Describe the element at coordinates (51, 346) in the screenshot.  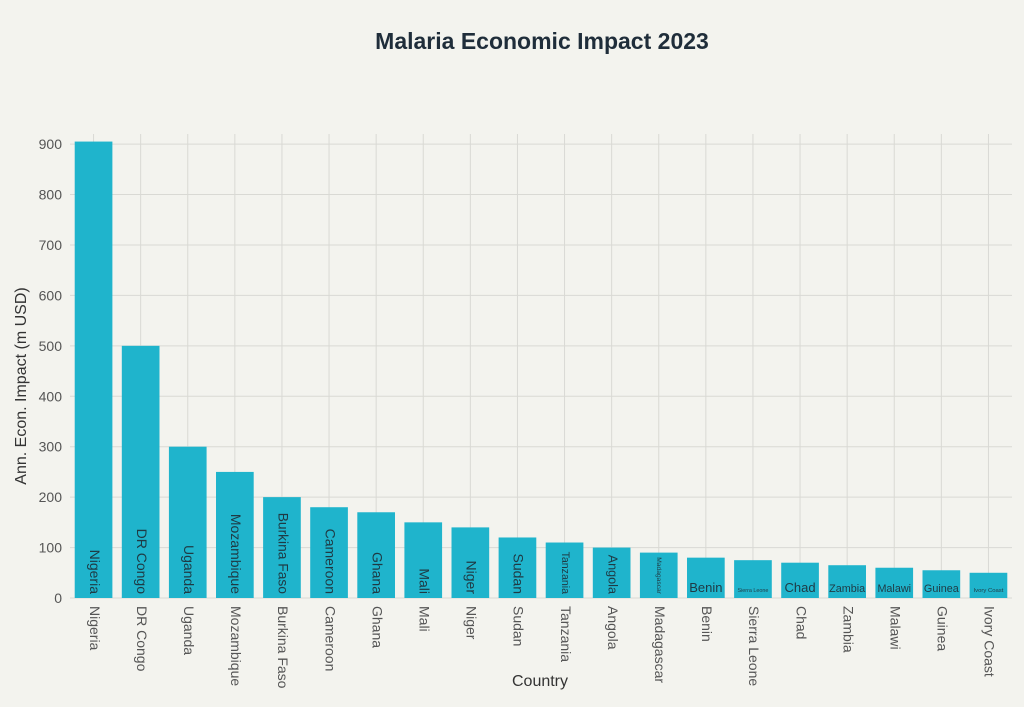
I see `y-tick-label: 500` at that location.